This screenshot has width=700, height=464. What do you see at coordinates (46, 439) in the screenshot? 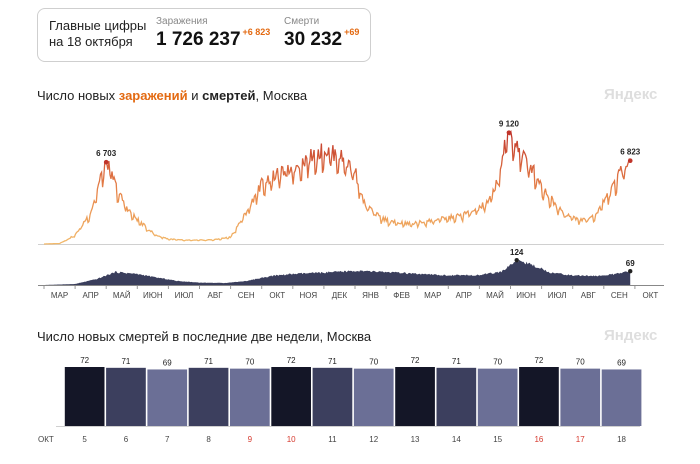
I see `bars-month-label: ОКТ` at bounding box center [46, 439].